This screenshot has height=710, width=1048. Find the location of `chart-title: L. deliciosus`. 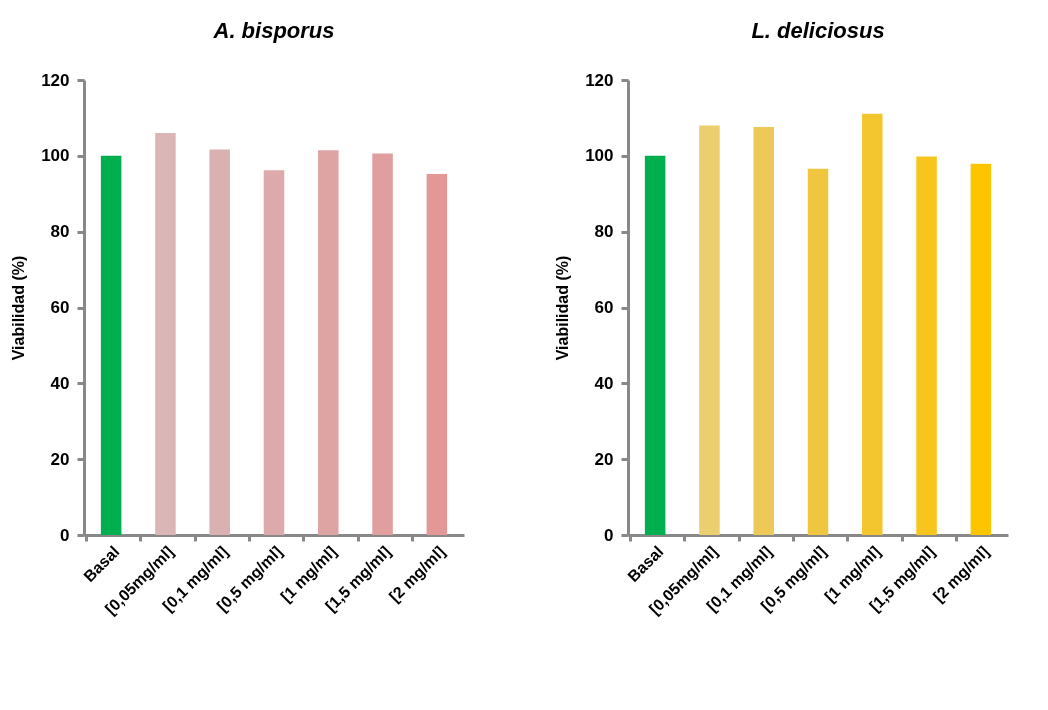

chart-title: L. deliciosus is located at coordinates (818, 30).